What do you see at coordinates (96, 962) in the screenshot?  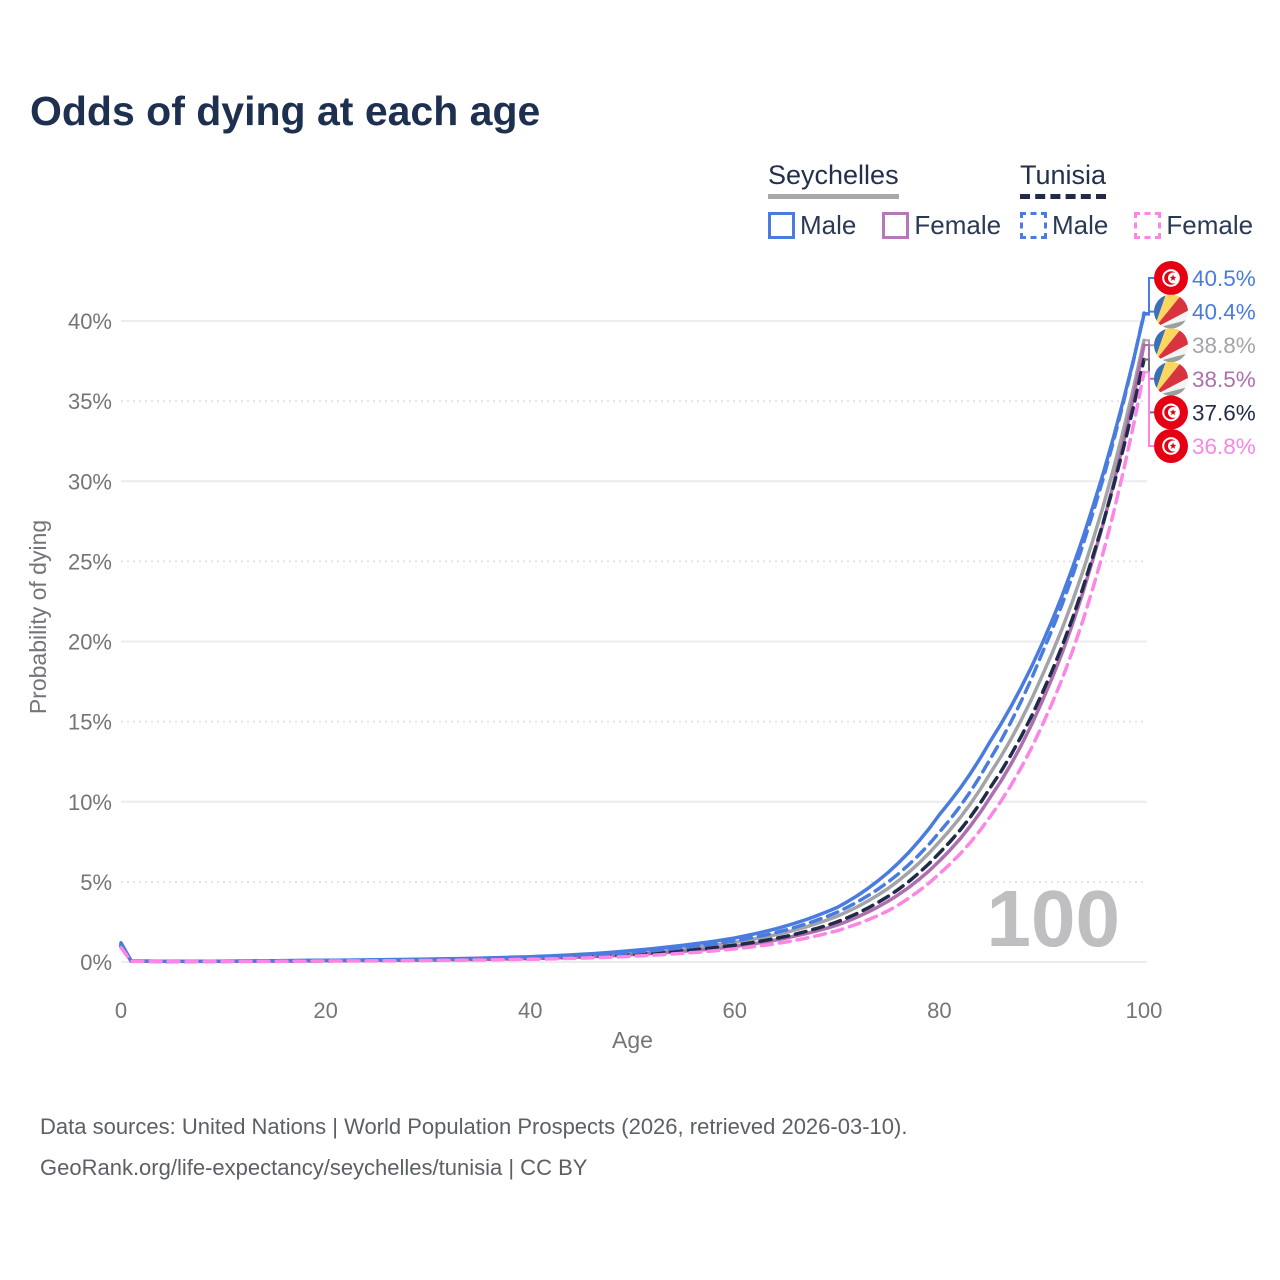 I see `y-tick-label: 0%` at bounding box center [96, 962].